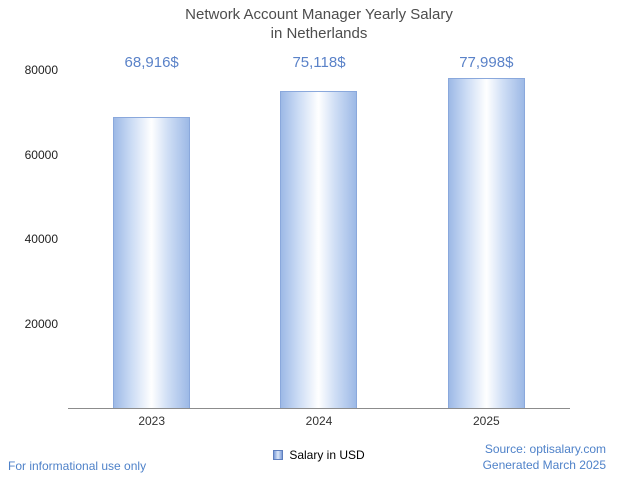 The width and height of the screenshot is (638, 478). I want to click on legend-label: Salary in USD, so click(327, 455).